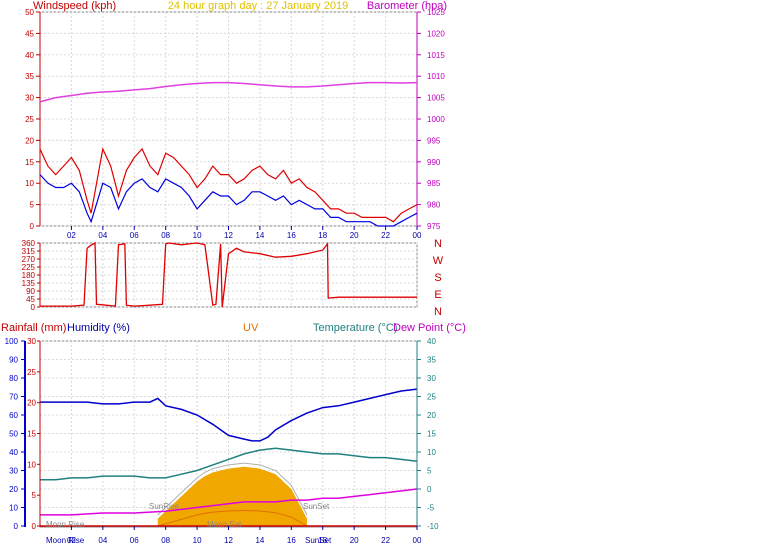 The width and height of the screenshot is (761, 544). Describe the element at coordinates (29, 162) in the screenshot. I see `wind-tick-label: 15` at that location.